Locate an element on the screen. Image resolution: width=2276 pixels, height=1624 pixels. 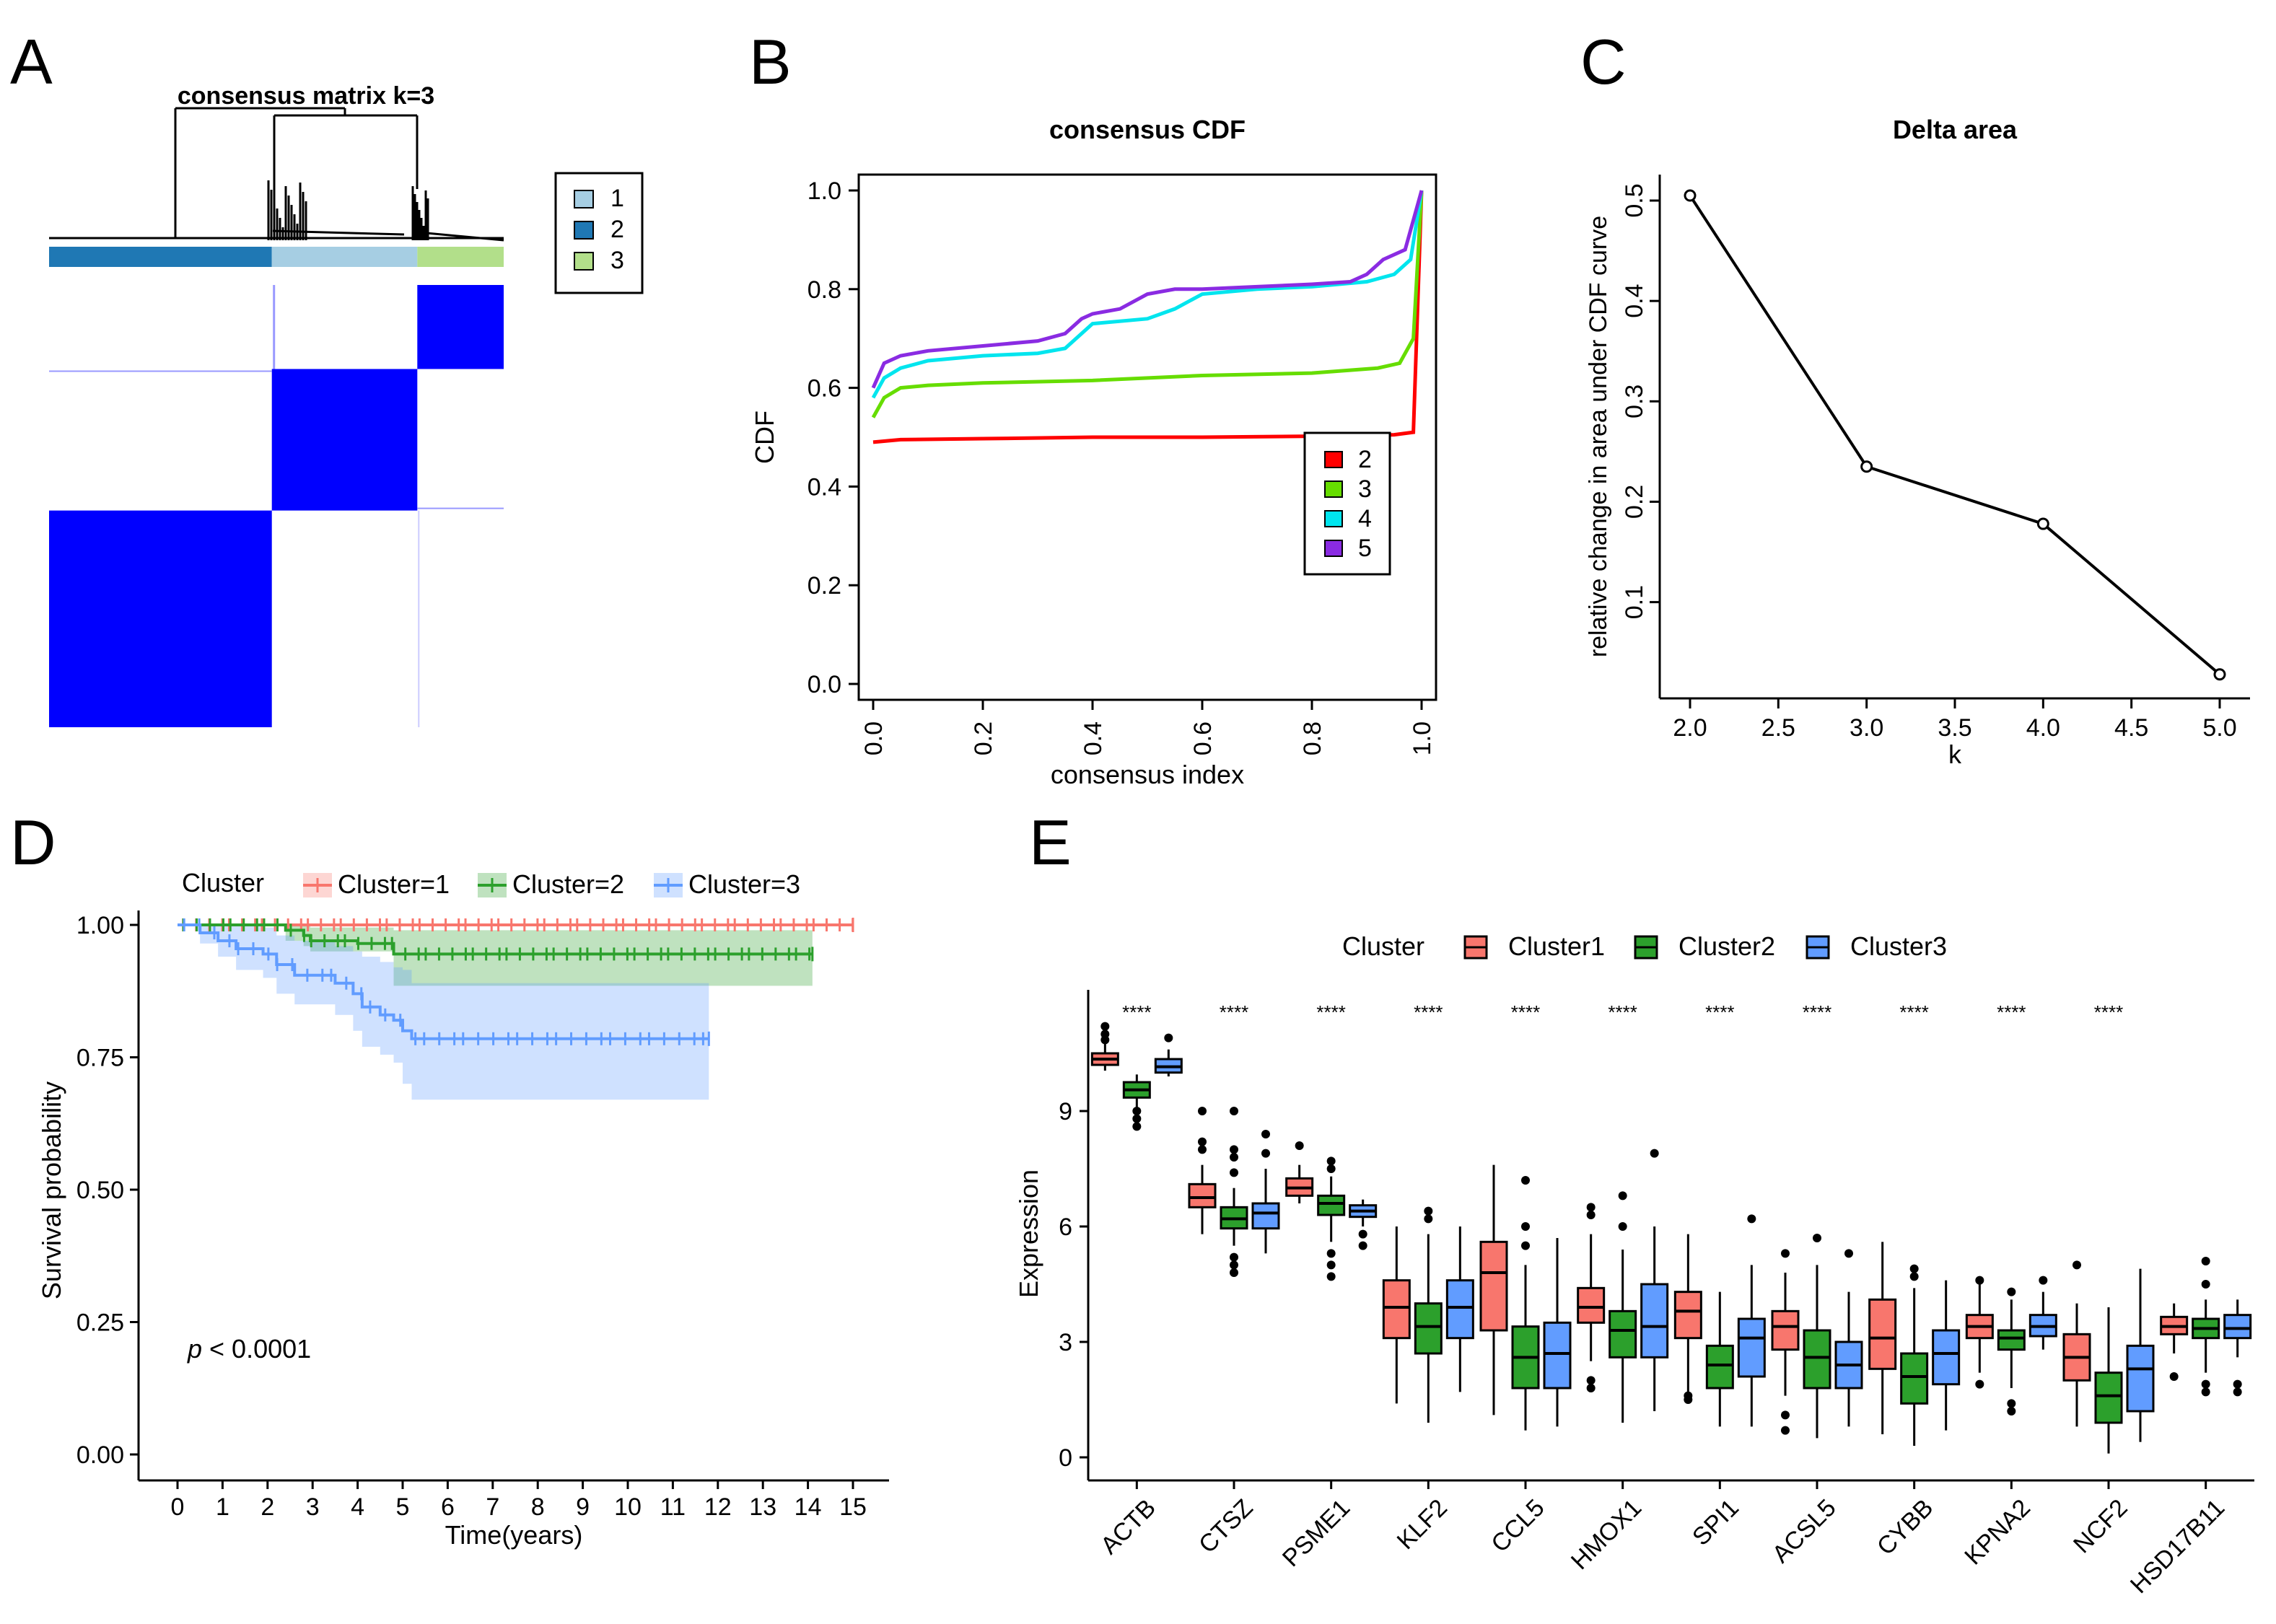
box-ylabel: Expression is located at coordinates (1028, 1233).